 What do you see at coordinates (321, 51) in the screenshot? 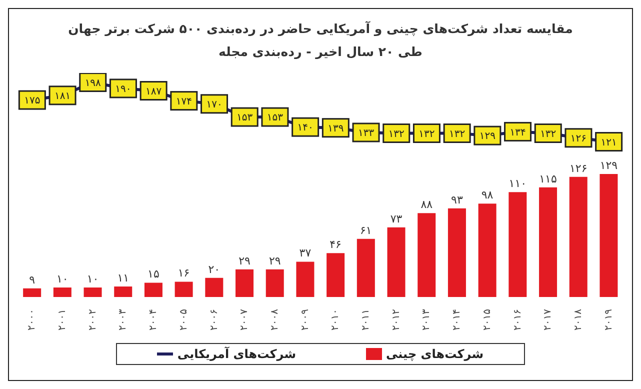
I see `chart-subtitle: طی ۲۰ سال اخیر - رده‌بندی مجله` at bounding box center [321, 51].